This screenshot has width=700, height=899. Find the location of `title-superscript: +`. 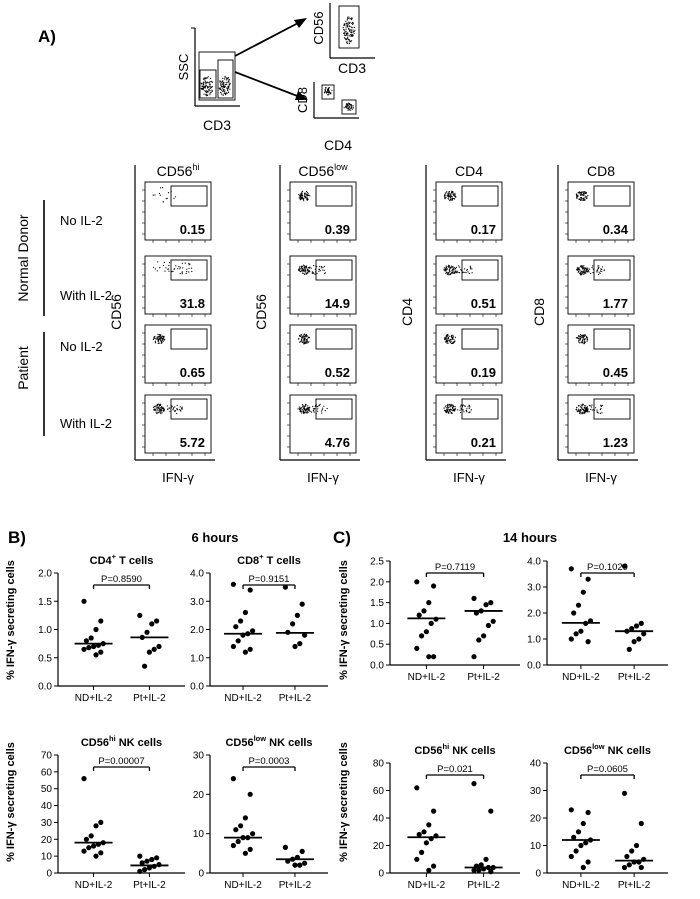

title-superscript: + is located at coordinates (261, 556).